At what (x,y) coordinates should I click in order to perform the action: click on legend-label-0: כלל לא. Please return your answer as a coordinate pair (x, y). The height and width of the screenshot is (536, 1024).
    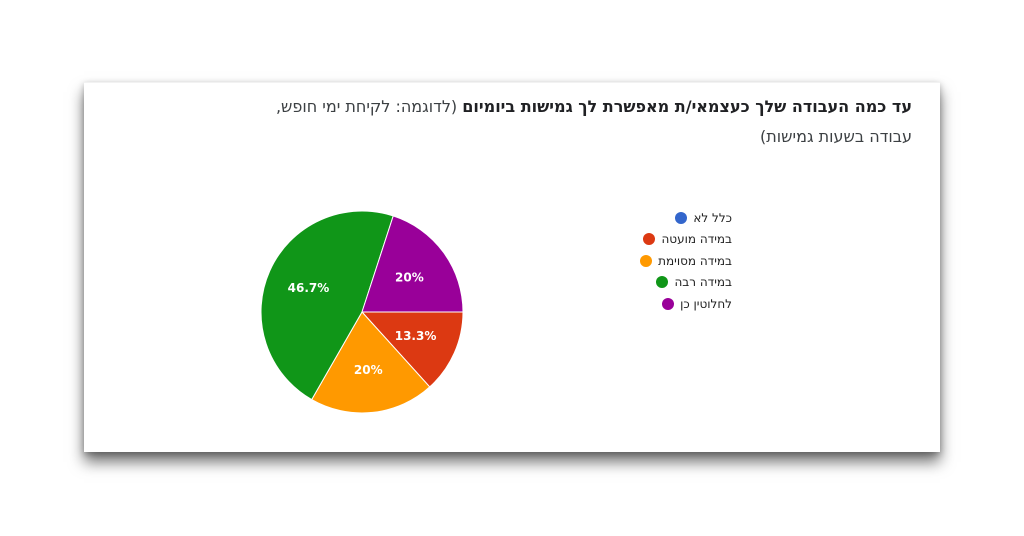
    Looking at the image, I should click on (712, 217).